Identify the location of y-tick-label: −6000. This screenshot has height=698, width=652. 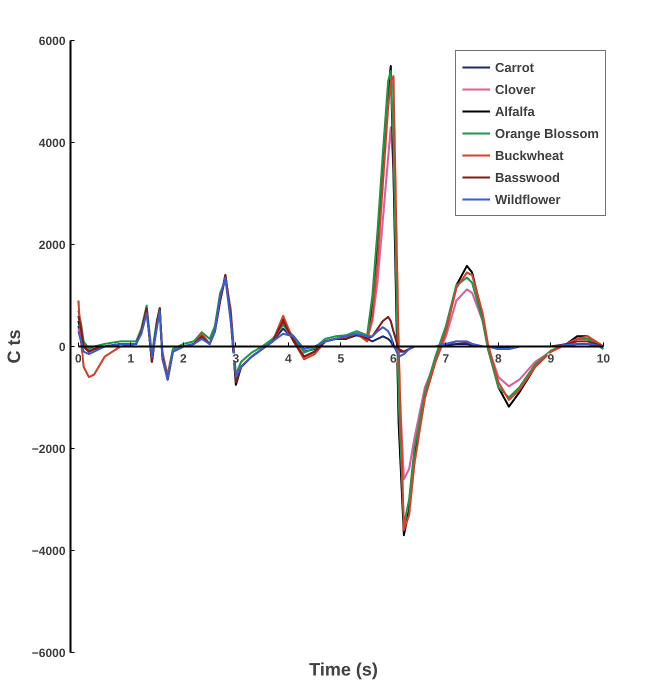
(49, 653).